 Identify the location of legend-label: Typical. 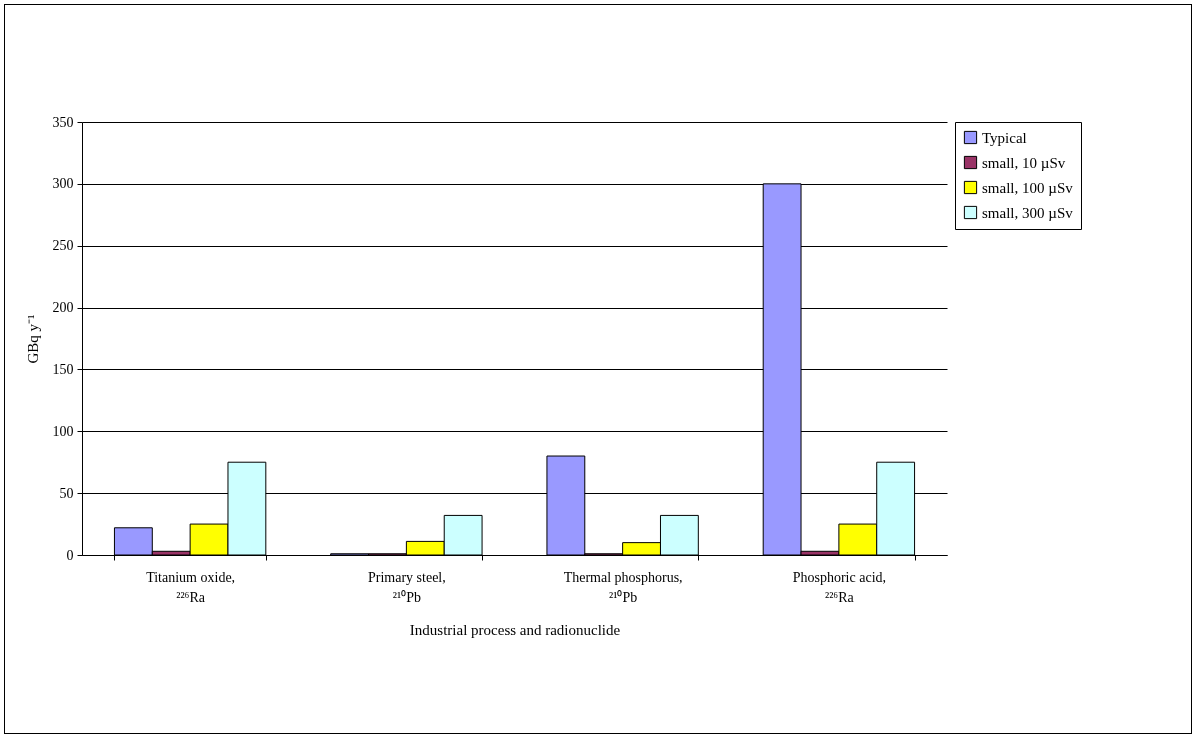
(1004, 137).